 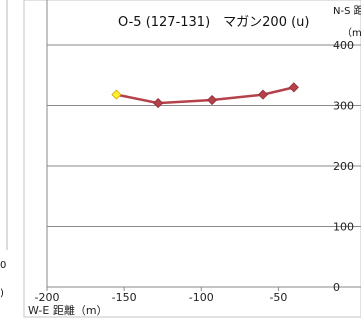 I want to click on y-axis-label-line1: N-S 距, so click(x=347, y=11).